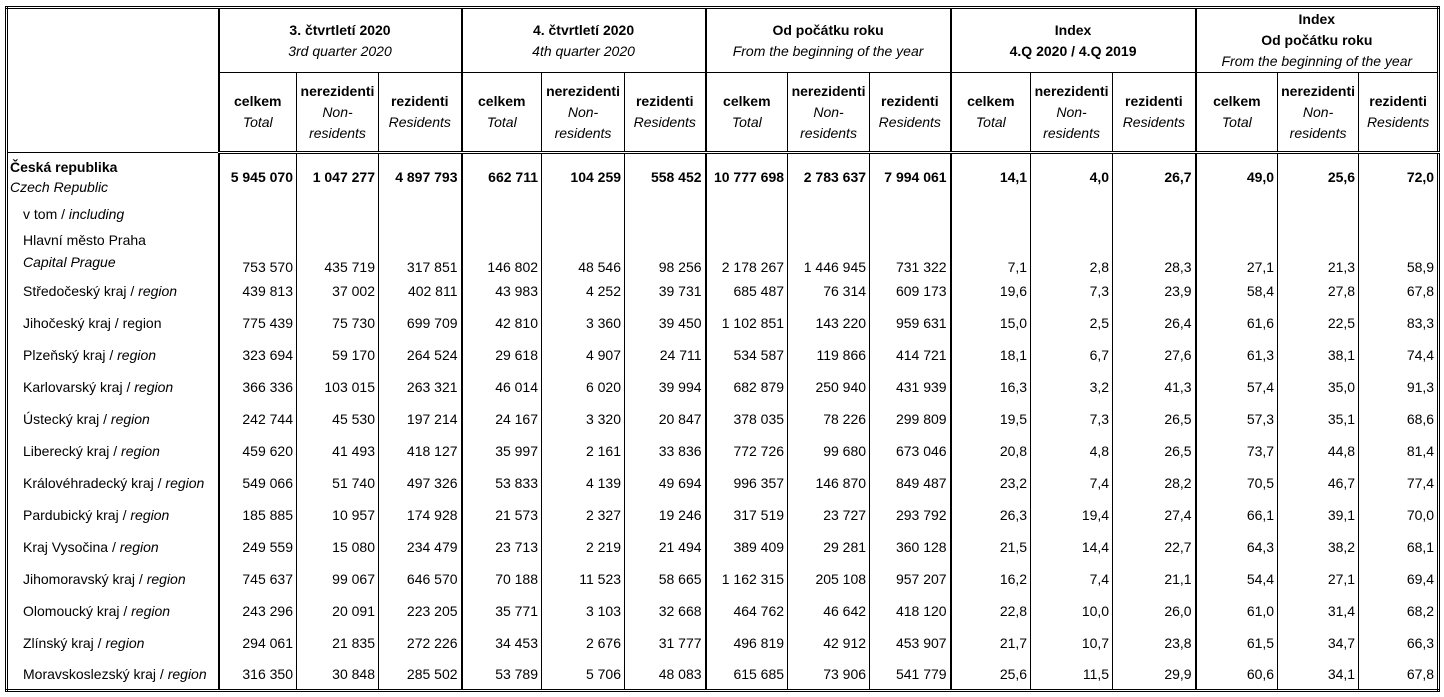 The image size is (1444, 697). Describe the element at coordinates (1072, 250) in the screenshot. I see `value-cell: 2,8` at that location.